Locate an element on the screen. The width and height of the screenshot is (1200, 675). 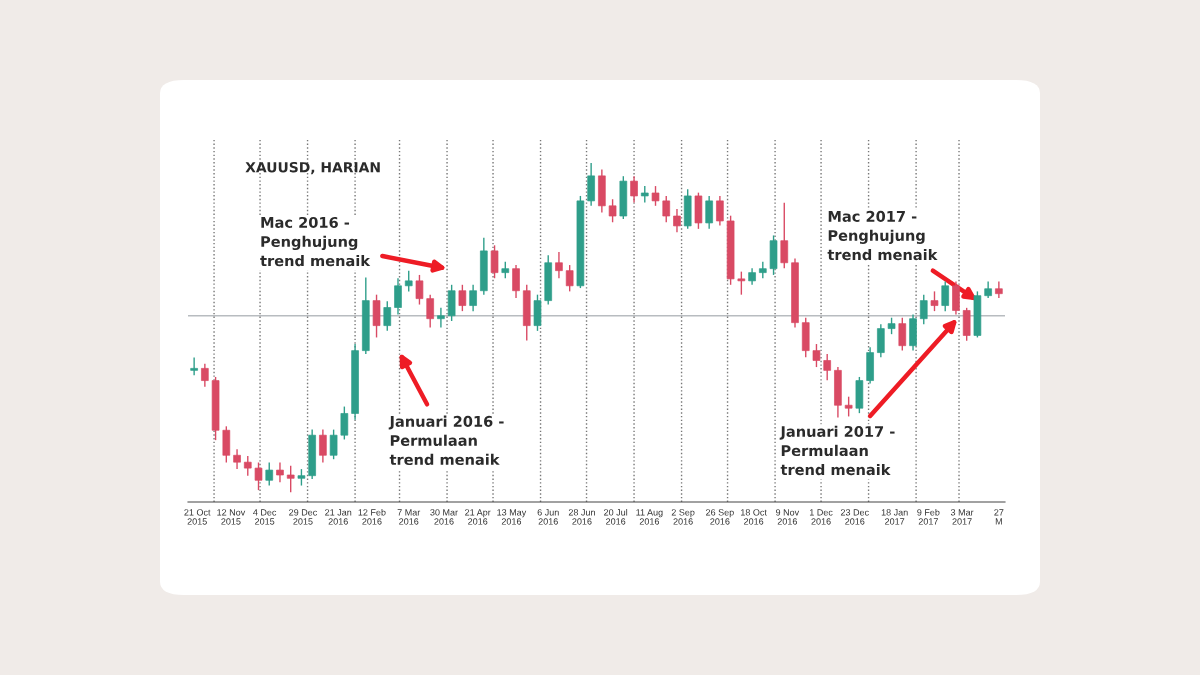
x-tick-label: 27 M is located at coordinates (999, 517).